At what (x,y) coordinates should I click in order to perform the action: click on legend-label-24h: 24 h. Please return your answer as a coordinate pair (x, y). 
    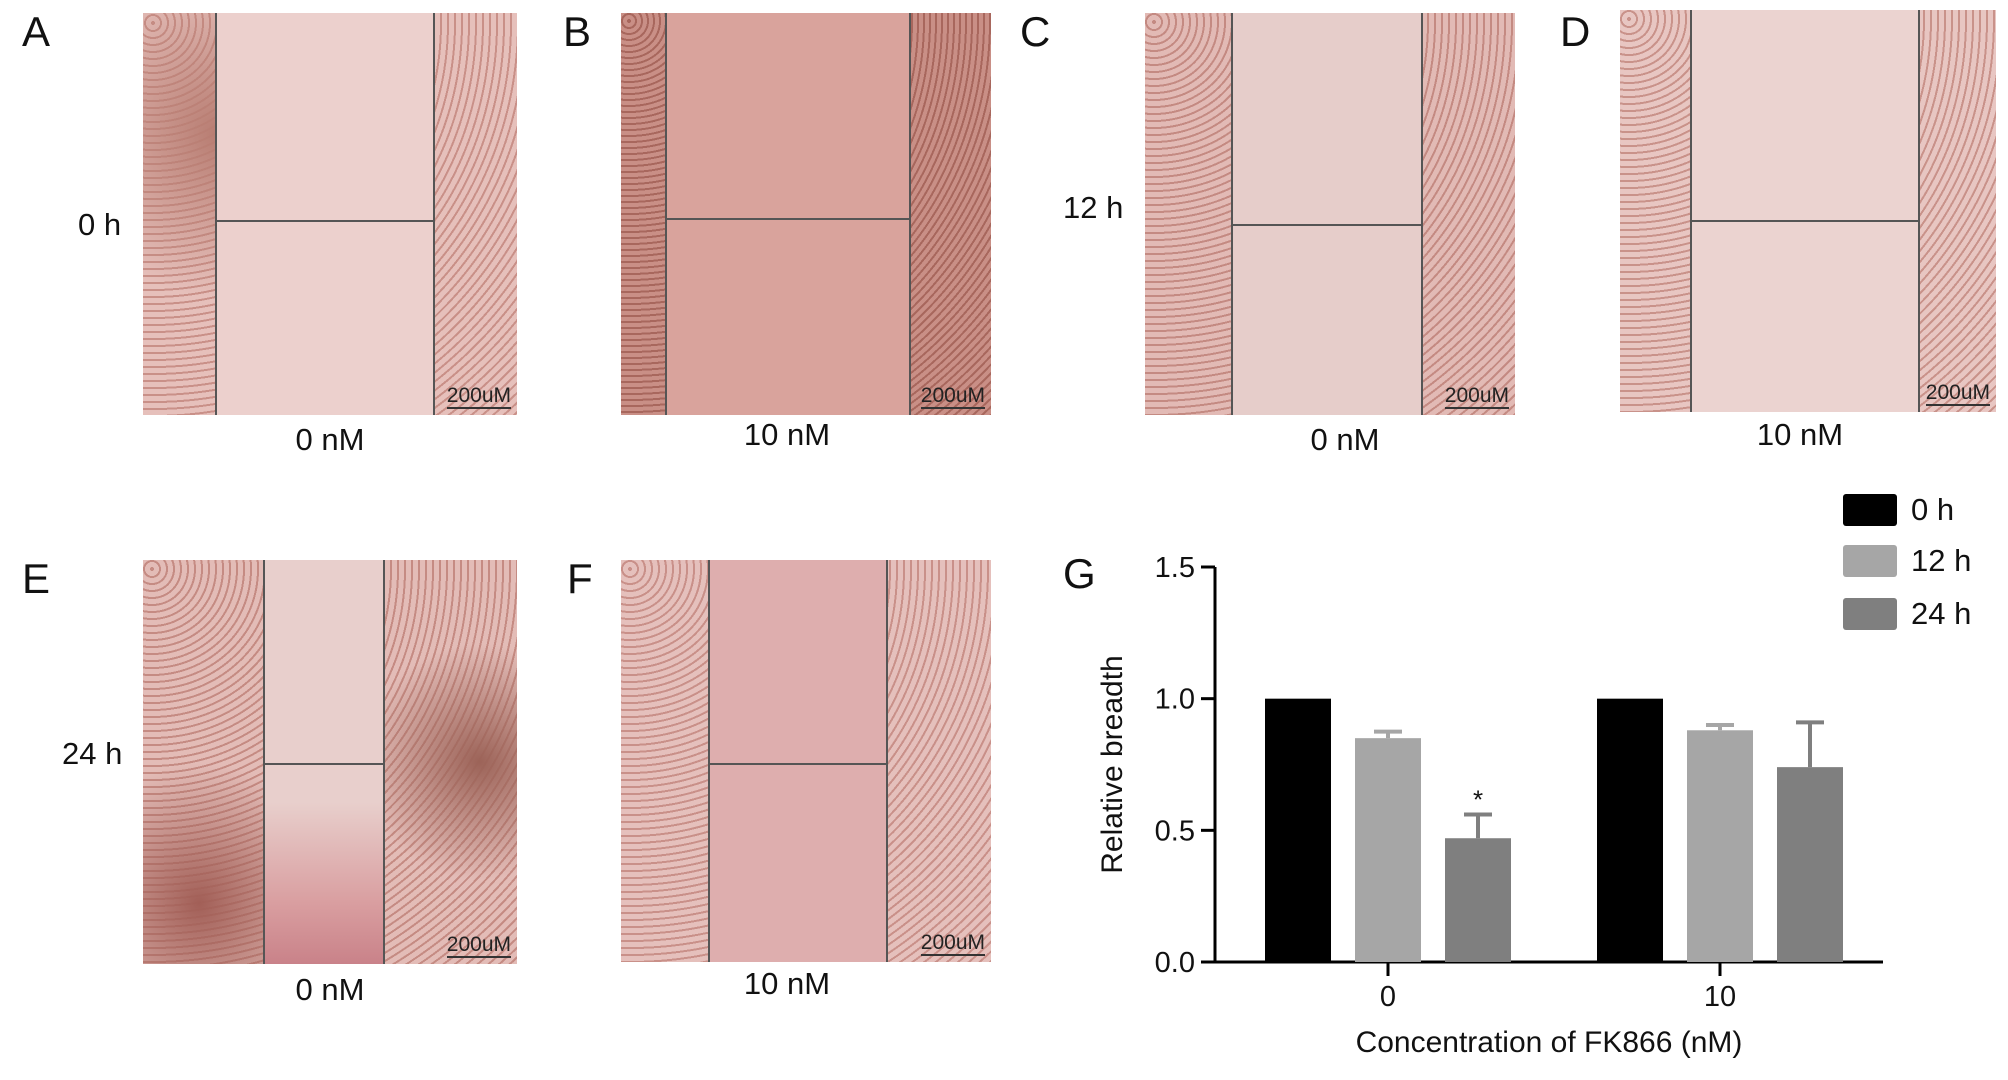
    Looking at the image, I should click on (1941, 613).